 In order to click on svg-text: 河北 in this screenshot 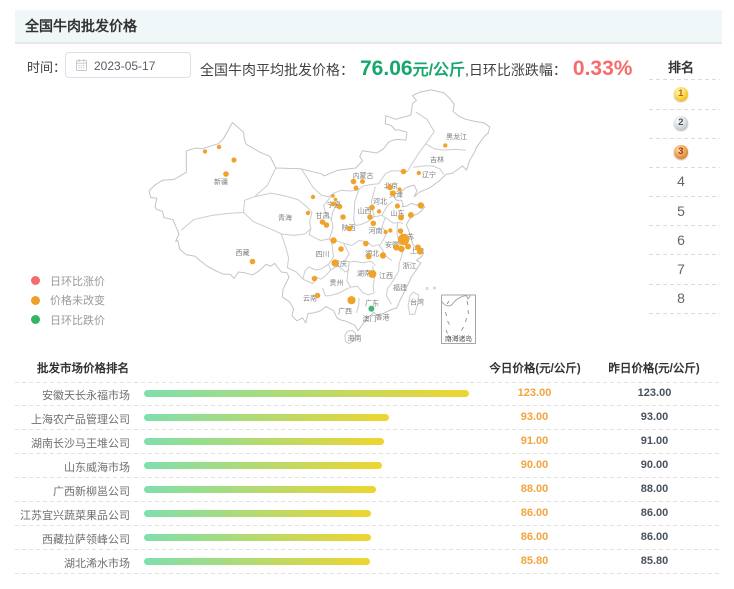, I will do `click(380, 202)`.